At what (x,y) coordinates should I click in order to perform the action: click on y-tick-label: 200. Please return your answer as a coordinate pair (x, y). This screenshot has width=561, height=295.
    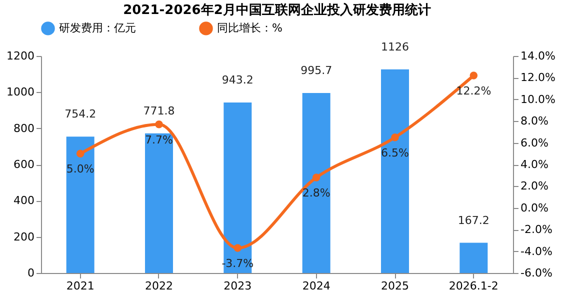
    Looking at the image, I should click on (24, 237).